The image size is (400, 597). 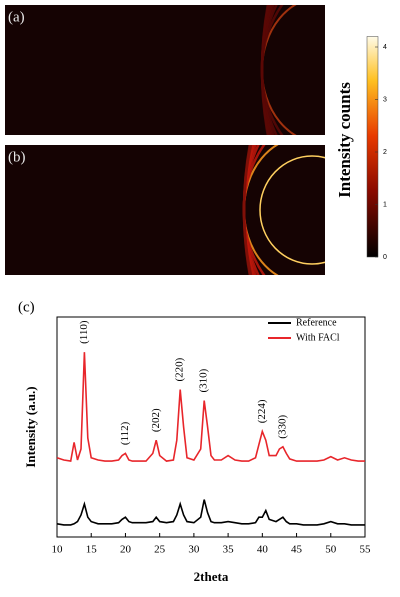 I want to click on x-tick-label: 15, so click(x=92, y=550).